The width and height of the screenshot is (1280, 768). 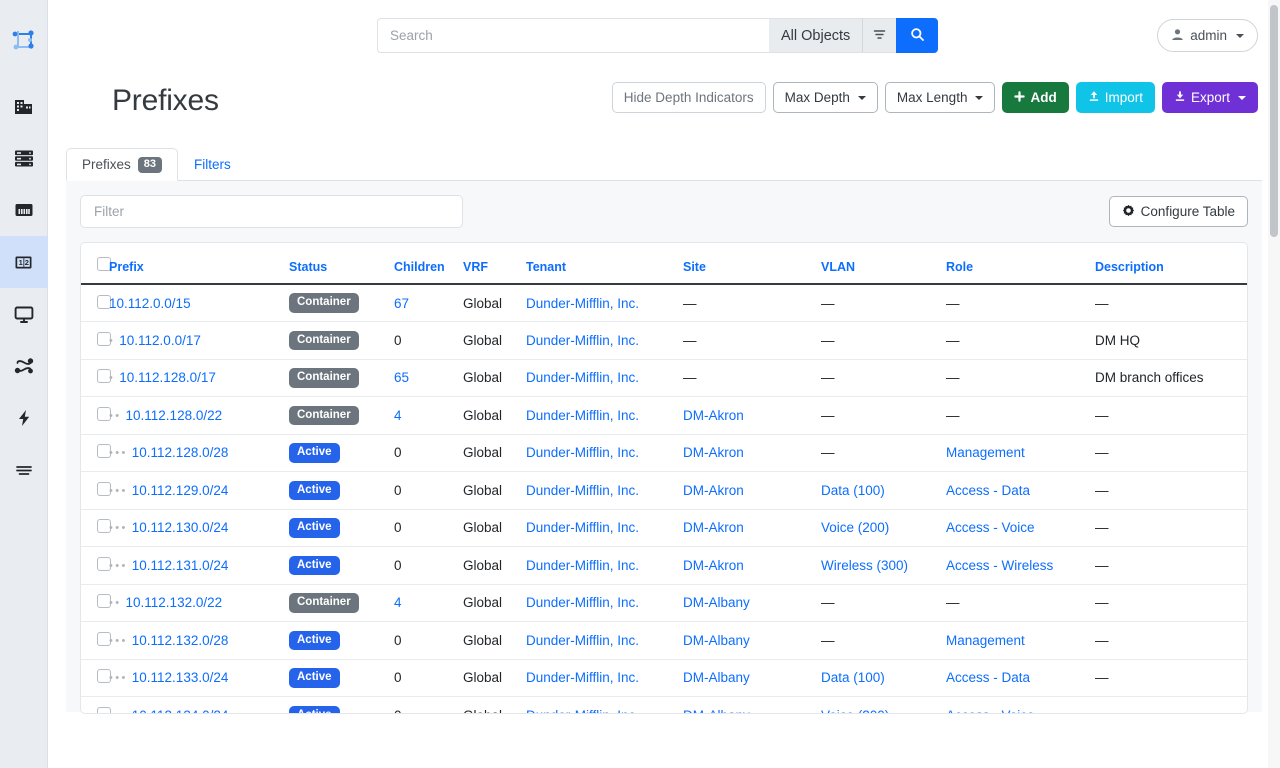 What do you see at coordinates (752, 340) in the screenshot?
I see `site-cell: —` at bounding box center [752, 340].